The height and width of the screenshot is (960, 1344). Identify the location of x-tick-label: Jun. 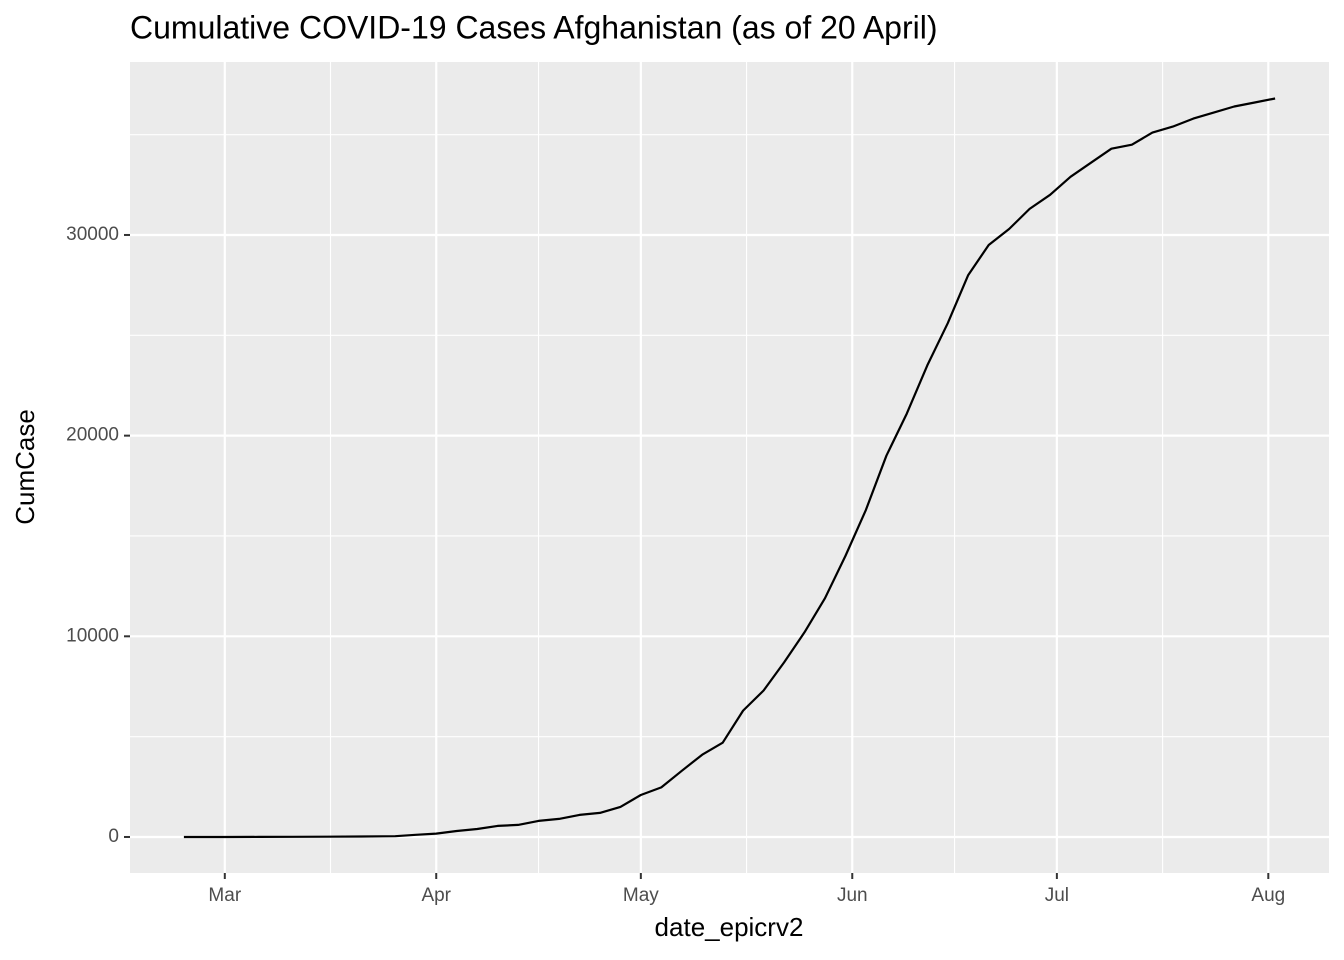
(852, 895).